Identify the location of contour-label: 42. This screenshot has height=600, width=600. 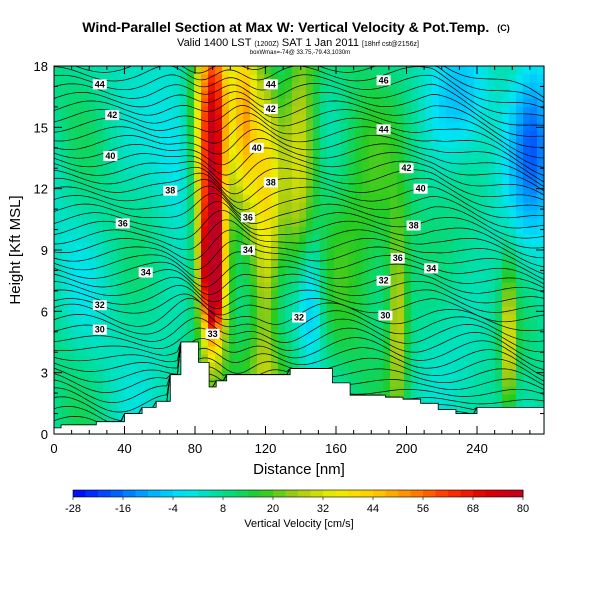
(271, 109).